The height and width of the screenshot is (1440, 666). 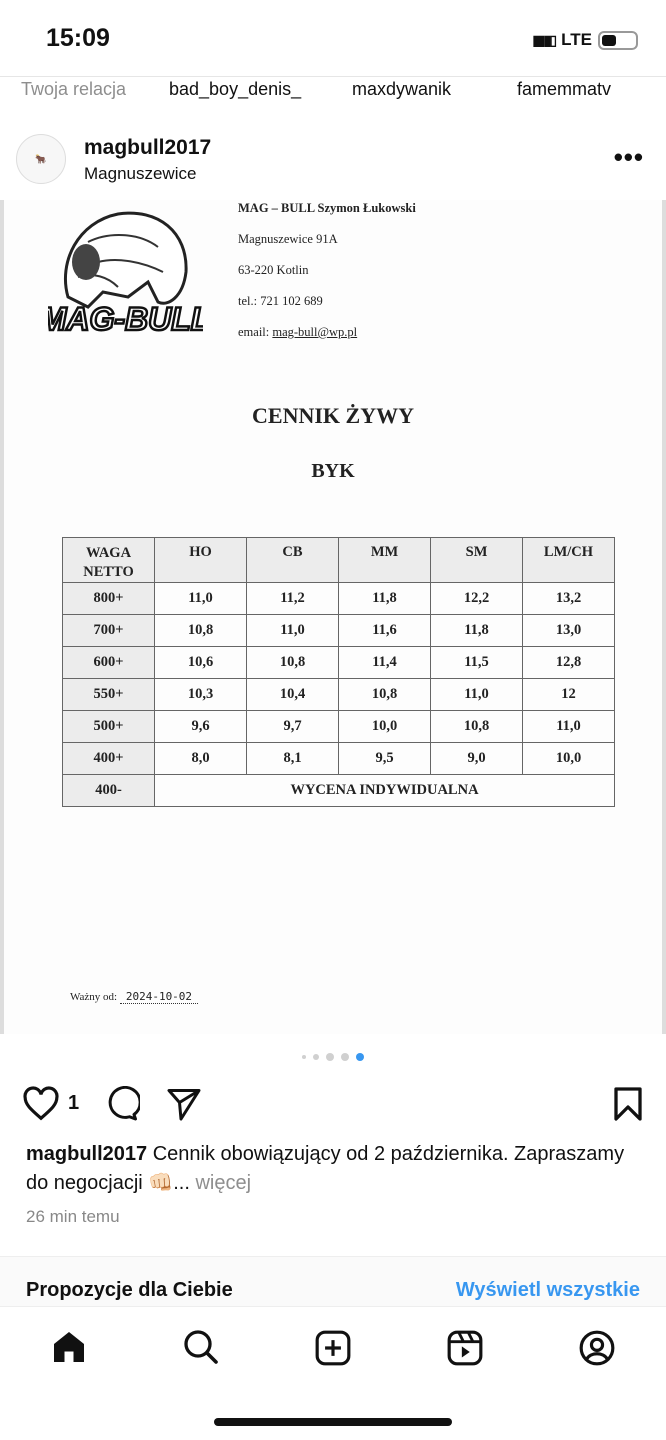 I want to click on header-cell: LM/CH, so click(x=568, y=560).